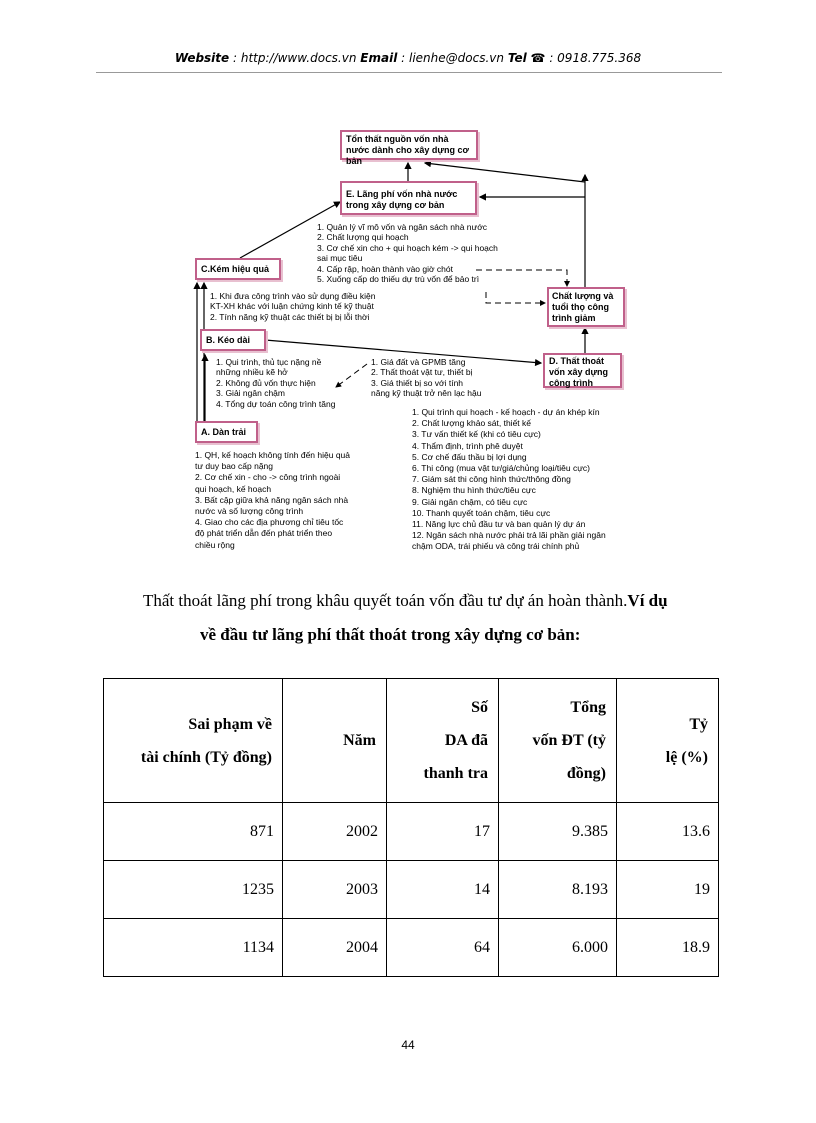  What do you see at coordinates (233, 488) in the screenshot?
I see `list-item: qui hoạch, kế hoạch` at bounding box center [233, 488].